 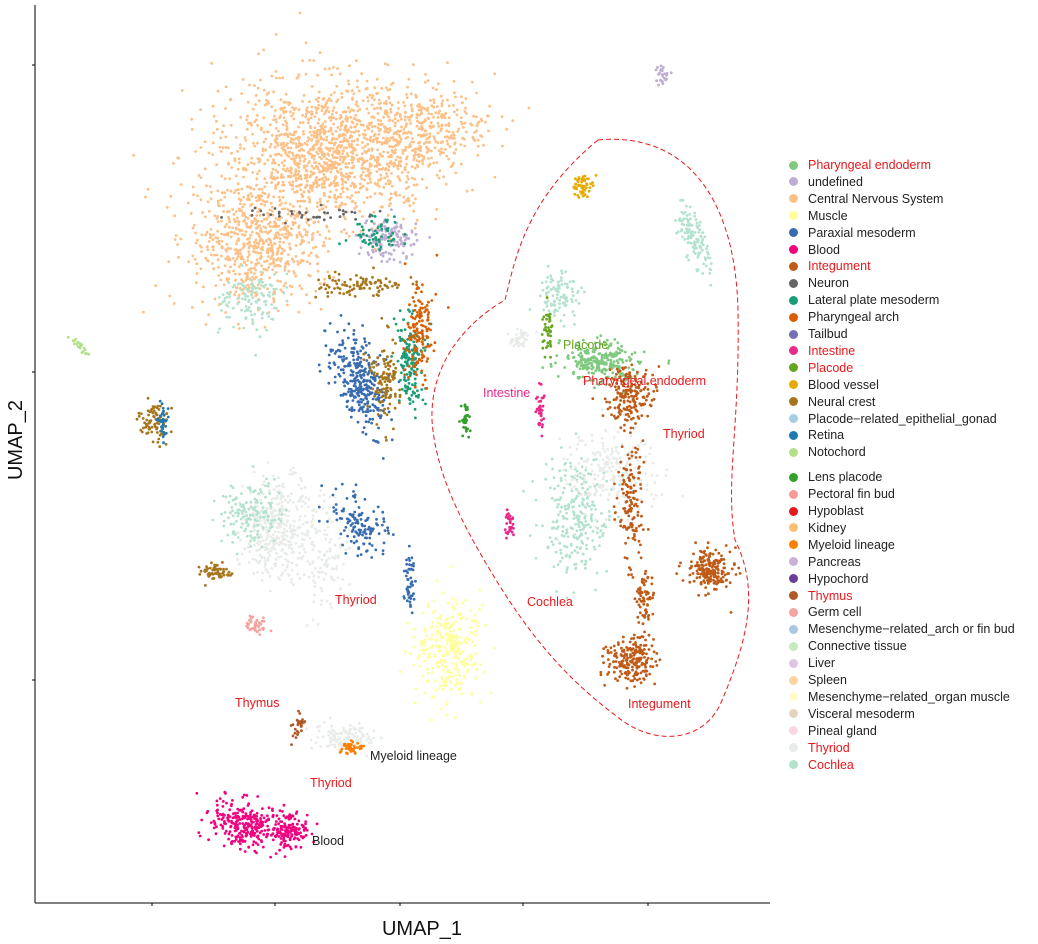 I want to click on scatter-cluster, so click(x=248, y=243).